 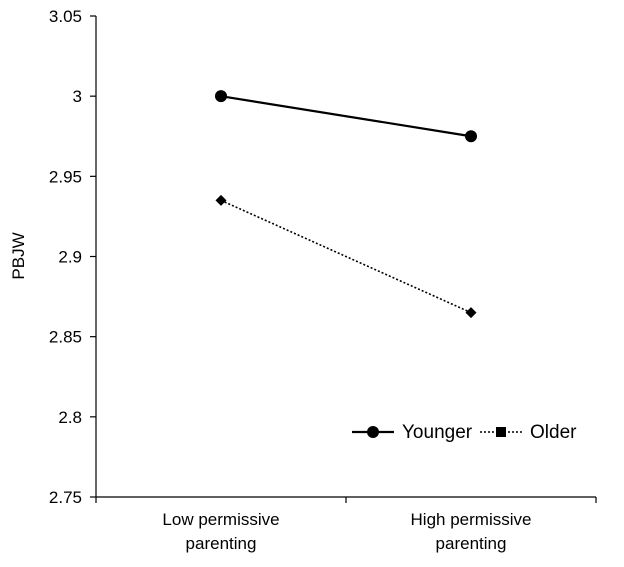 I want to click on x-tick-label: Low permissive parenting, so click(x=220, y=531).